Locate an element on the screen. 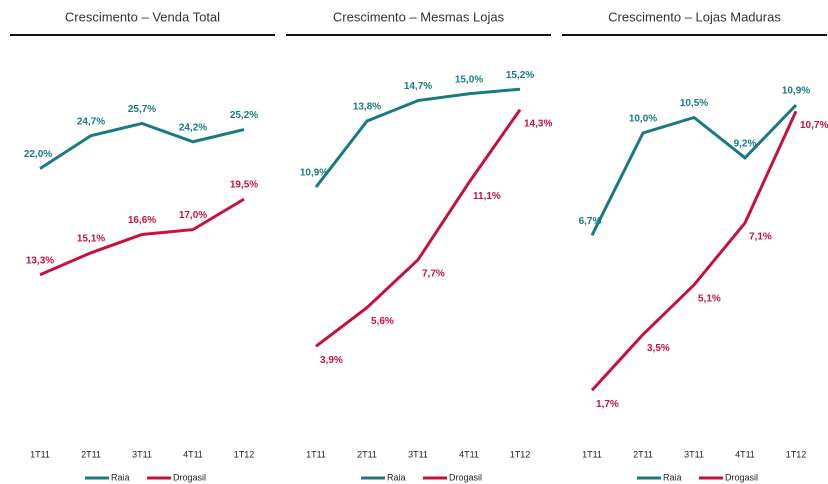 This screenshot has width=828, height=484. data-label: 24,2% is located at coordinates (193, 127).